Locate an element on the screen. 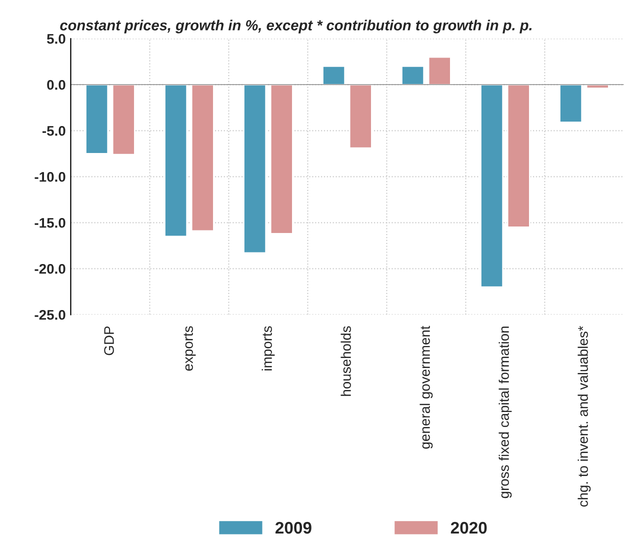 The height and width of the screenshot is (552, 643). x-tick-label: imports is located at coordinates (268, 348).